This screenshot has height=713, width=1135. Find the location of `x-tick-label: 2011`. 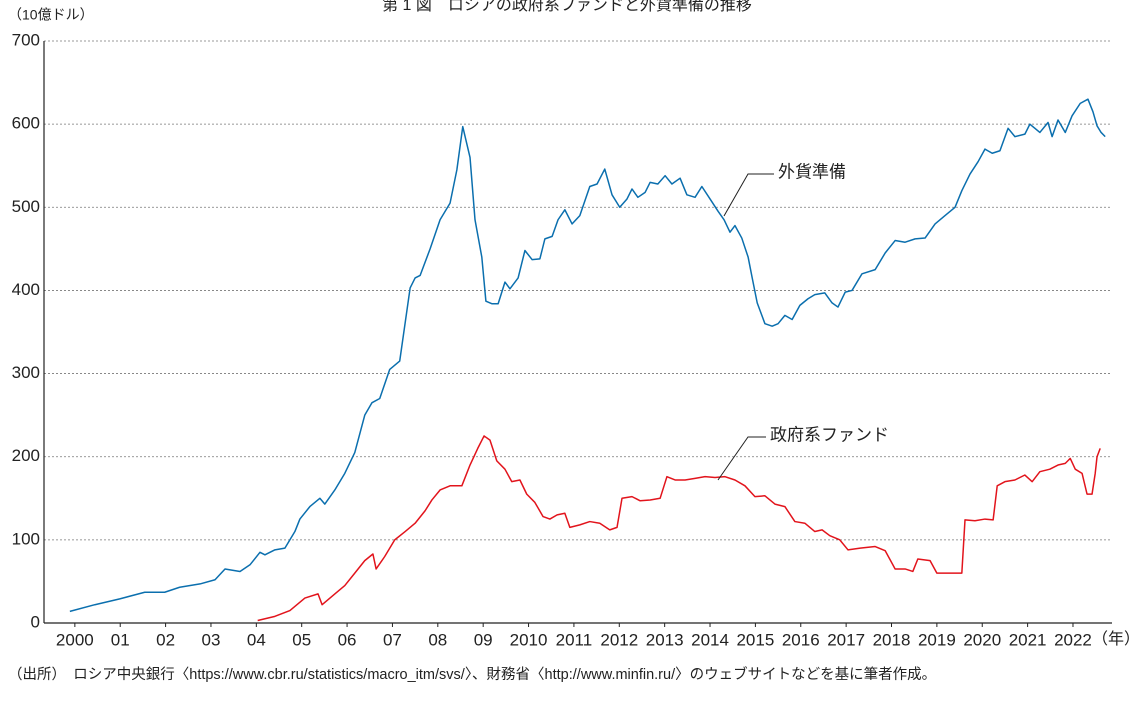

x-tick-label: 2011 is located at coordinates (574, 639).